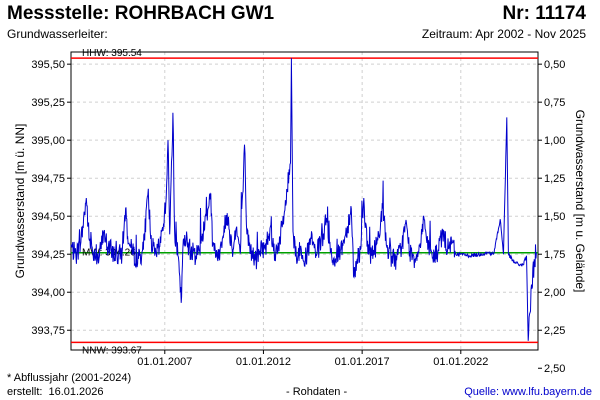 This screenshot has height=400, width=600. What do you see at coordinates (554, 217) in the screenshot?
I see `y2-tick-label: 1,50` at bounding box center [554, 217].